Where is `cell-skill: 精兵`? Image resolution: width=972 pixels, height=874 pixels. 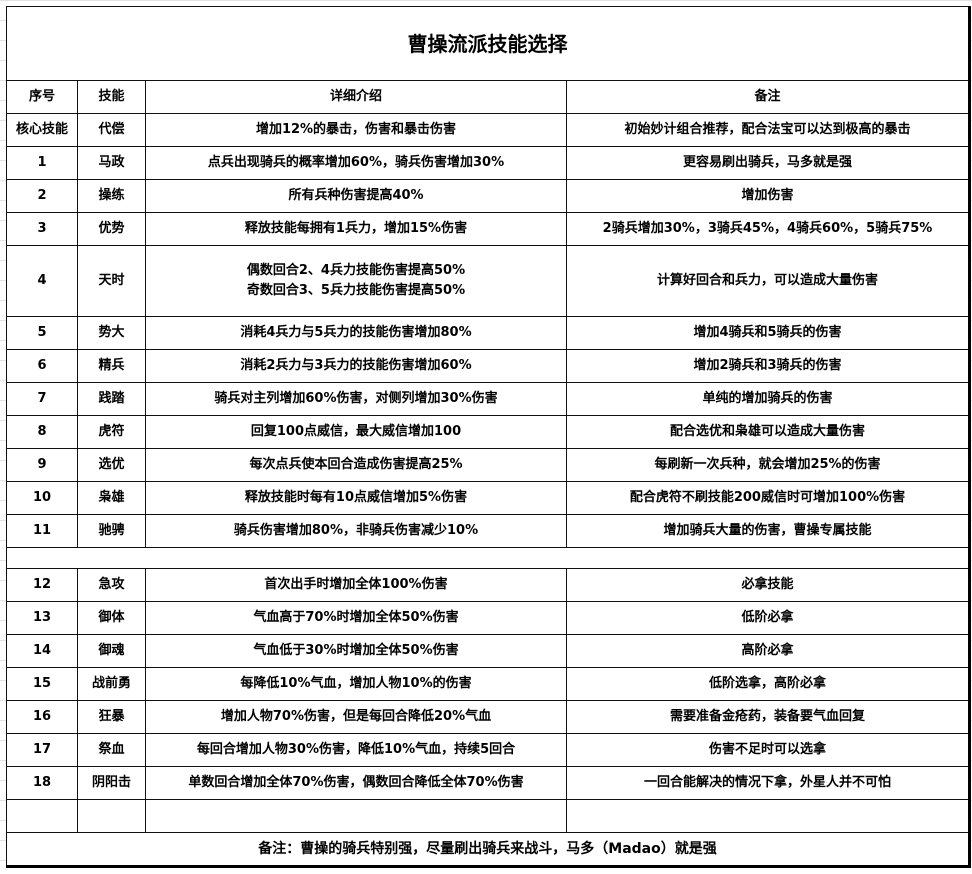
cell-skill: 精兵 is located at coordinates (111, 366).